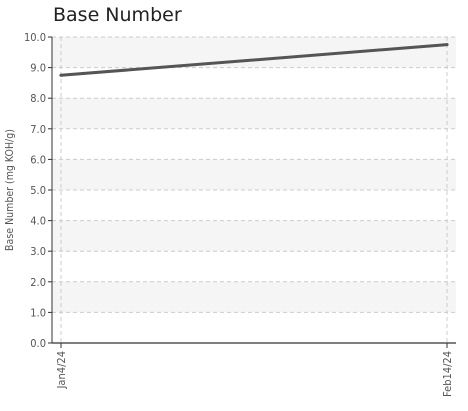 The height and width of the screenshot is (411, 468). What do you see at coordinates (38, 98) in the screenshot?
I see `y-tick-label: 8.0` at bounding box center [38, 98].